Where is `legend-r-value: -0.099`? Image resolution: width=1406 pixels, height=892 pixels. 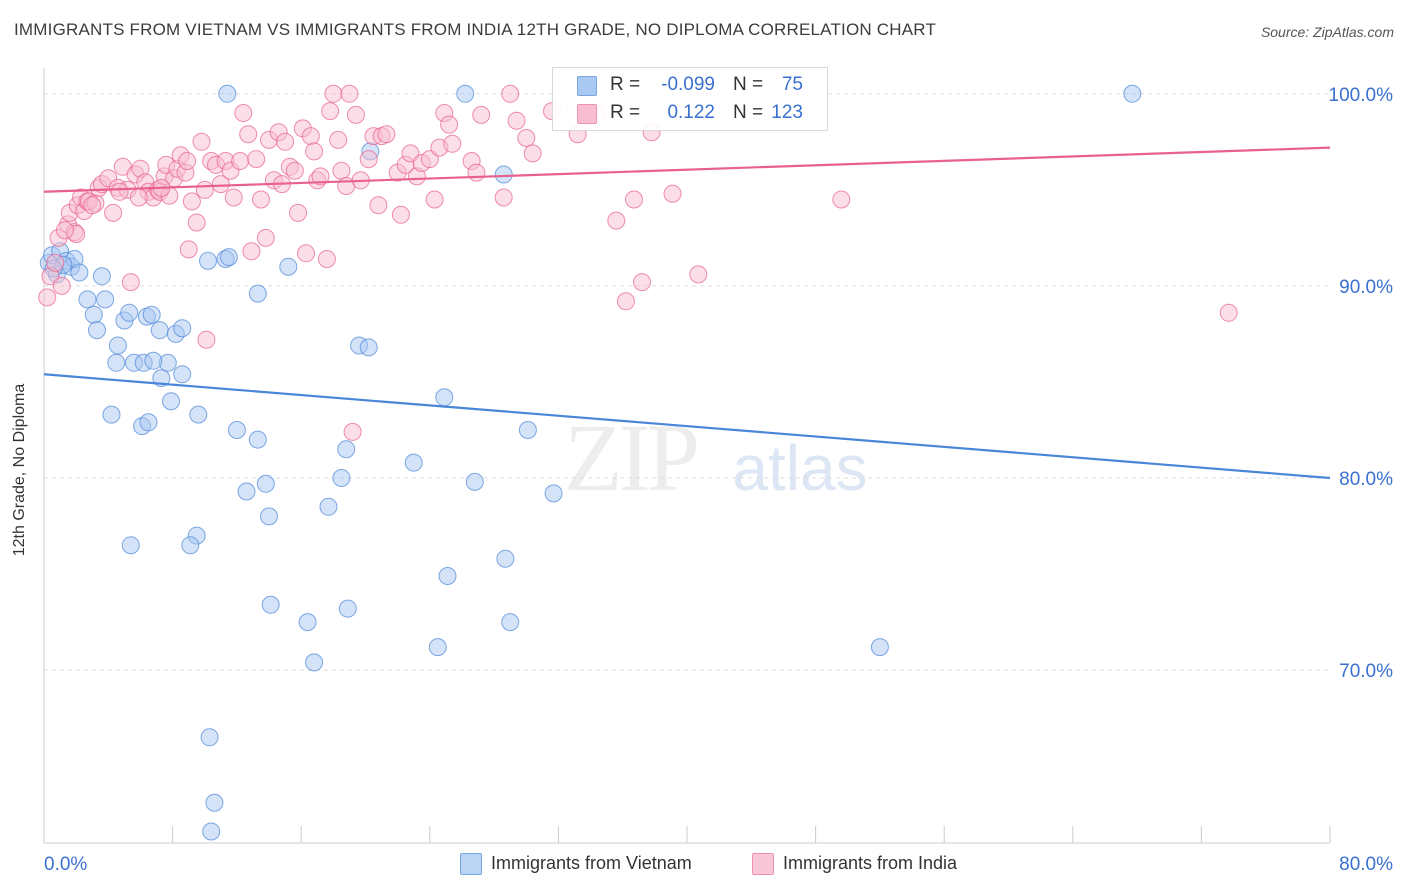
legend-r-value: -0.099 is located at coordinates (688, 84).